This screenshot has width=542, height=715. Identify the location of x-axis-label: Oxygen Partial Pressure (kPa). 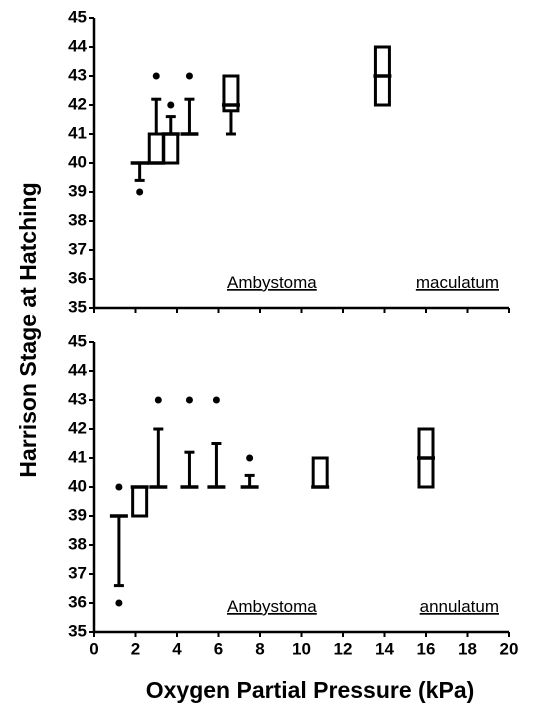
(310, 690).